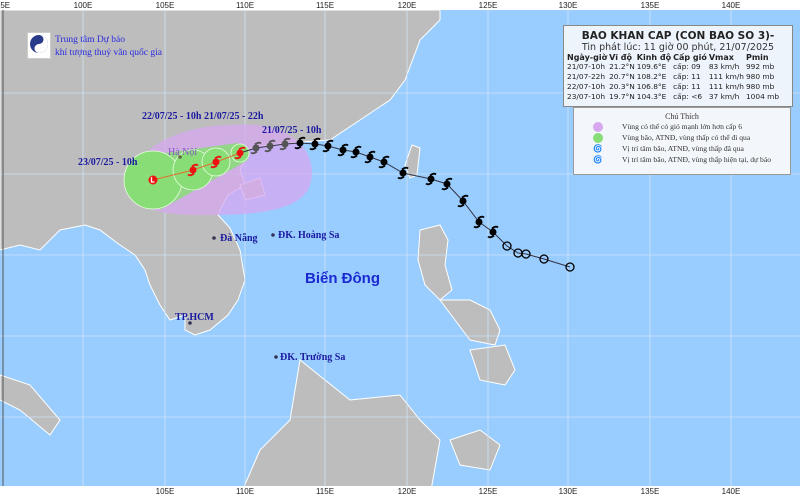  What do you see at coordinates (273, 235) in the screenshot?
I see `hoangsa-marker` at bounding box center [273, 235].